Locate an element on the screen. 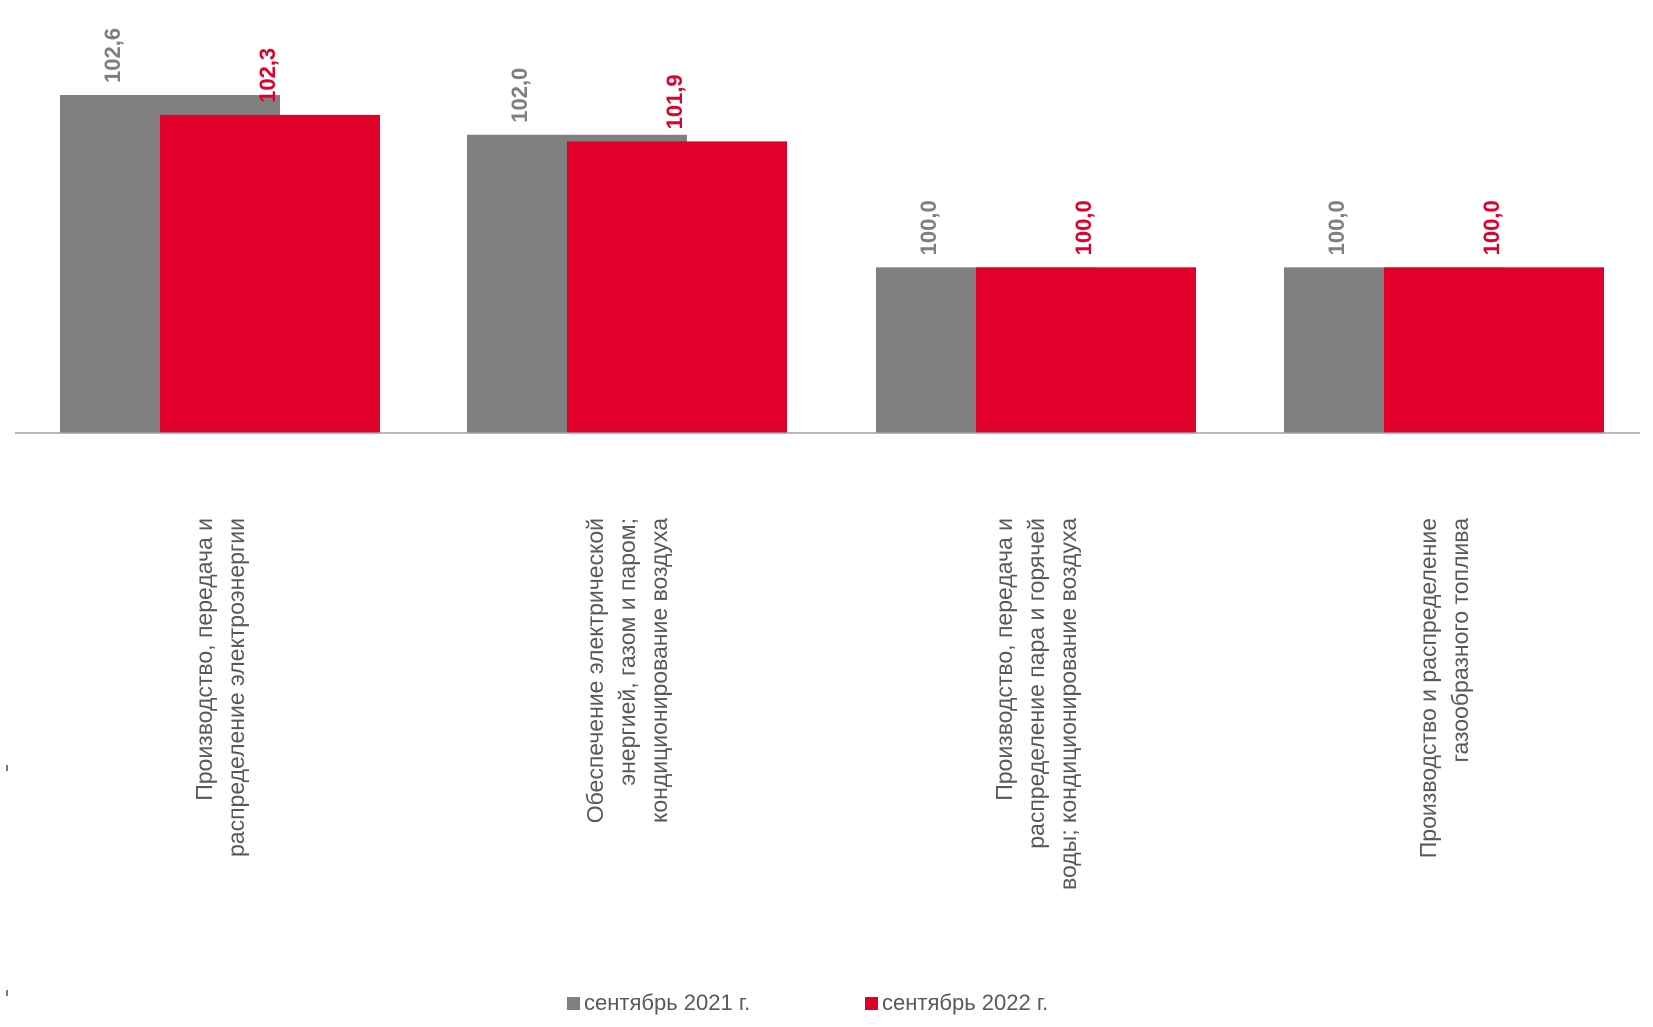 The image size is (1653, 1027). category-label-4-line-1: Производство и распределение is located at coordinates (1428, 688).